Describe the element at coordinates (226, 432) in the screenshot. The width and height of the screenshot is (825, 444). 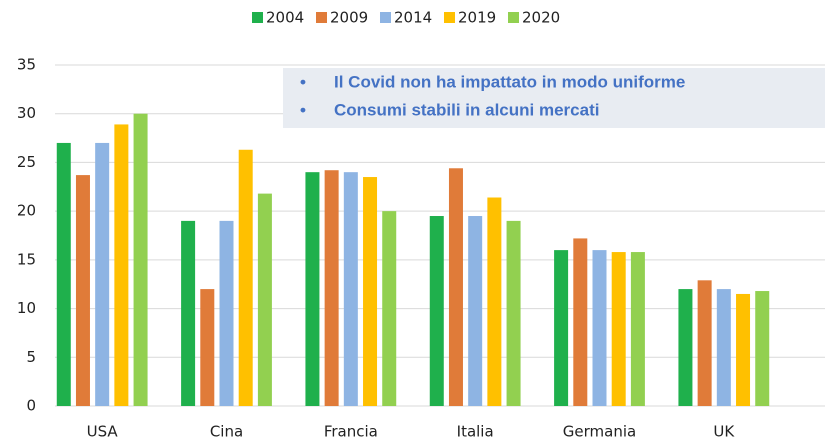
I see `x-tick-label: Cina` at that location.